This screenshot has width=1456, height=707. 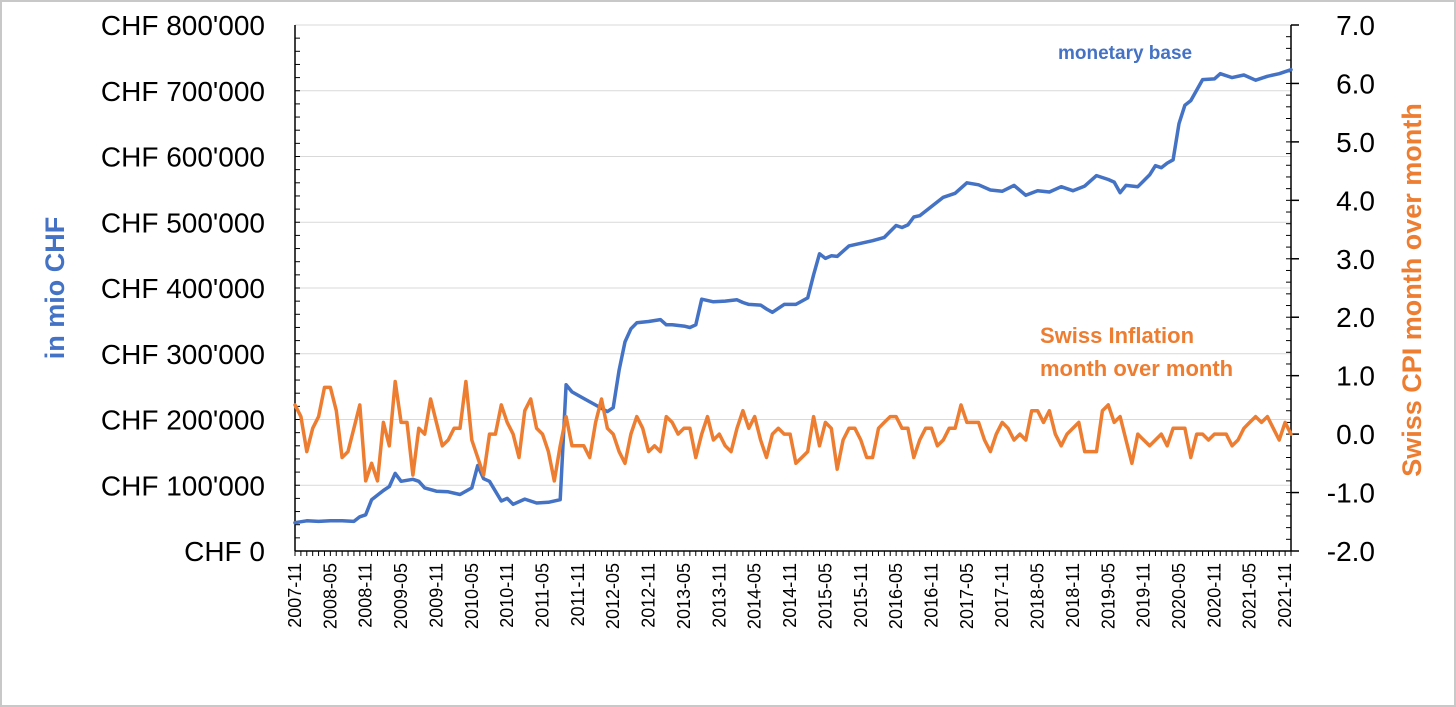 What do you see at coordinates (330, 596) in the screenshot?
I see `x-tick-label: 2008-05` at bounding box center [330, 596].